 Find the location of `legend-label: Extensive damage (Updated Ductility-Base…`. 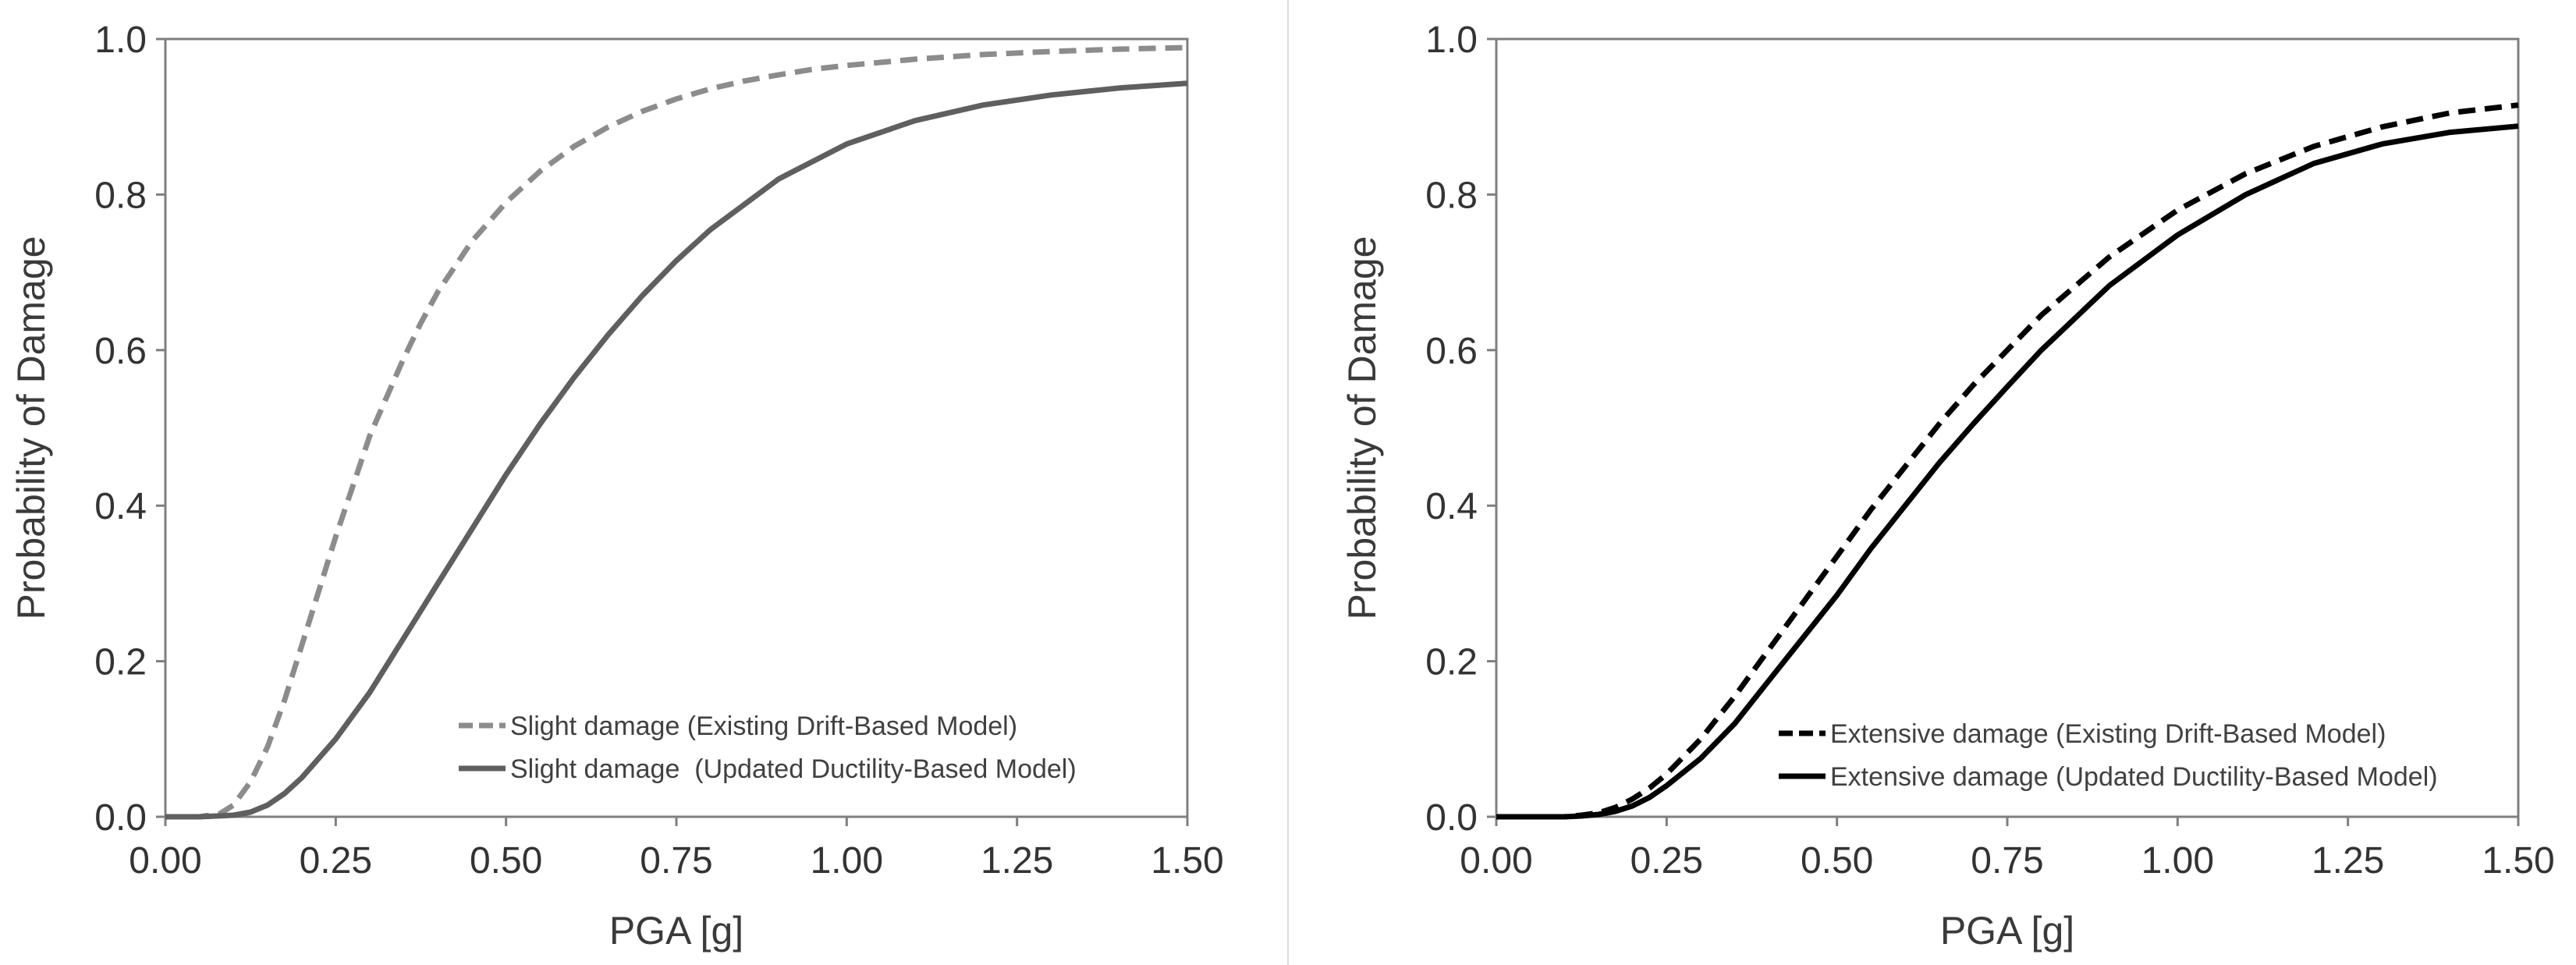

legend-label: Extensive damage (Updated Ductility-Base… is located at coordinates (2134, 777).